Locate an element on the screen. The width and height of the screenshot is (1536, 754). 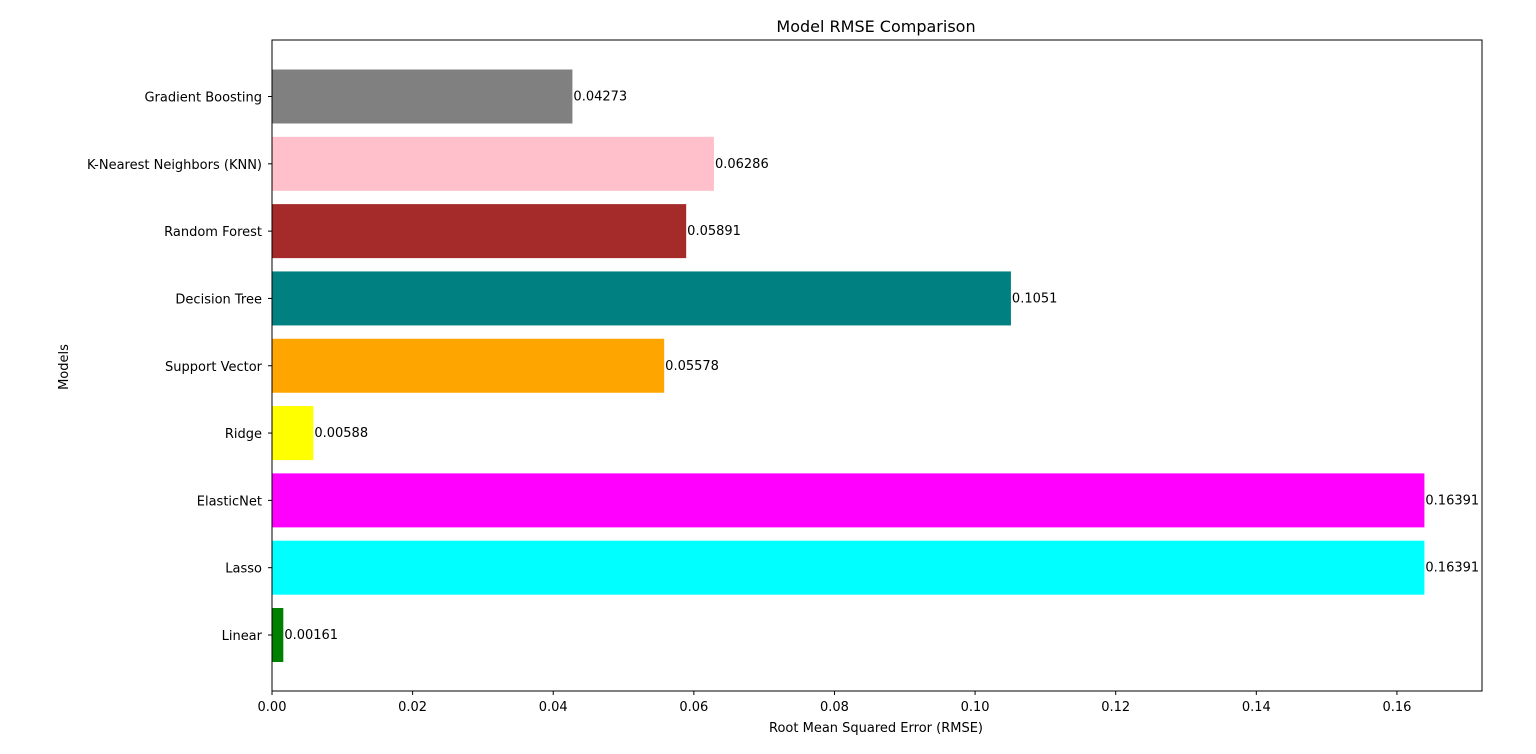
bar-k-nearest-neighbors-knn is located at coordinates (493, 163).